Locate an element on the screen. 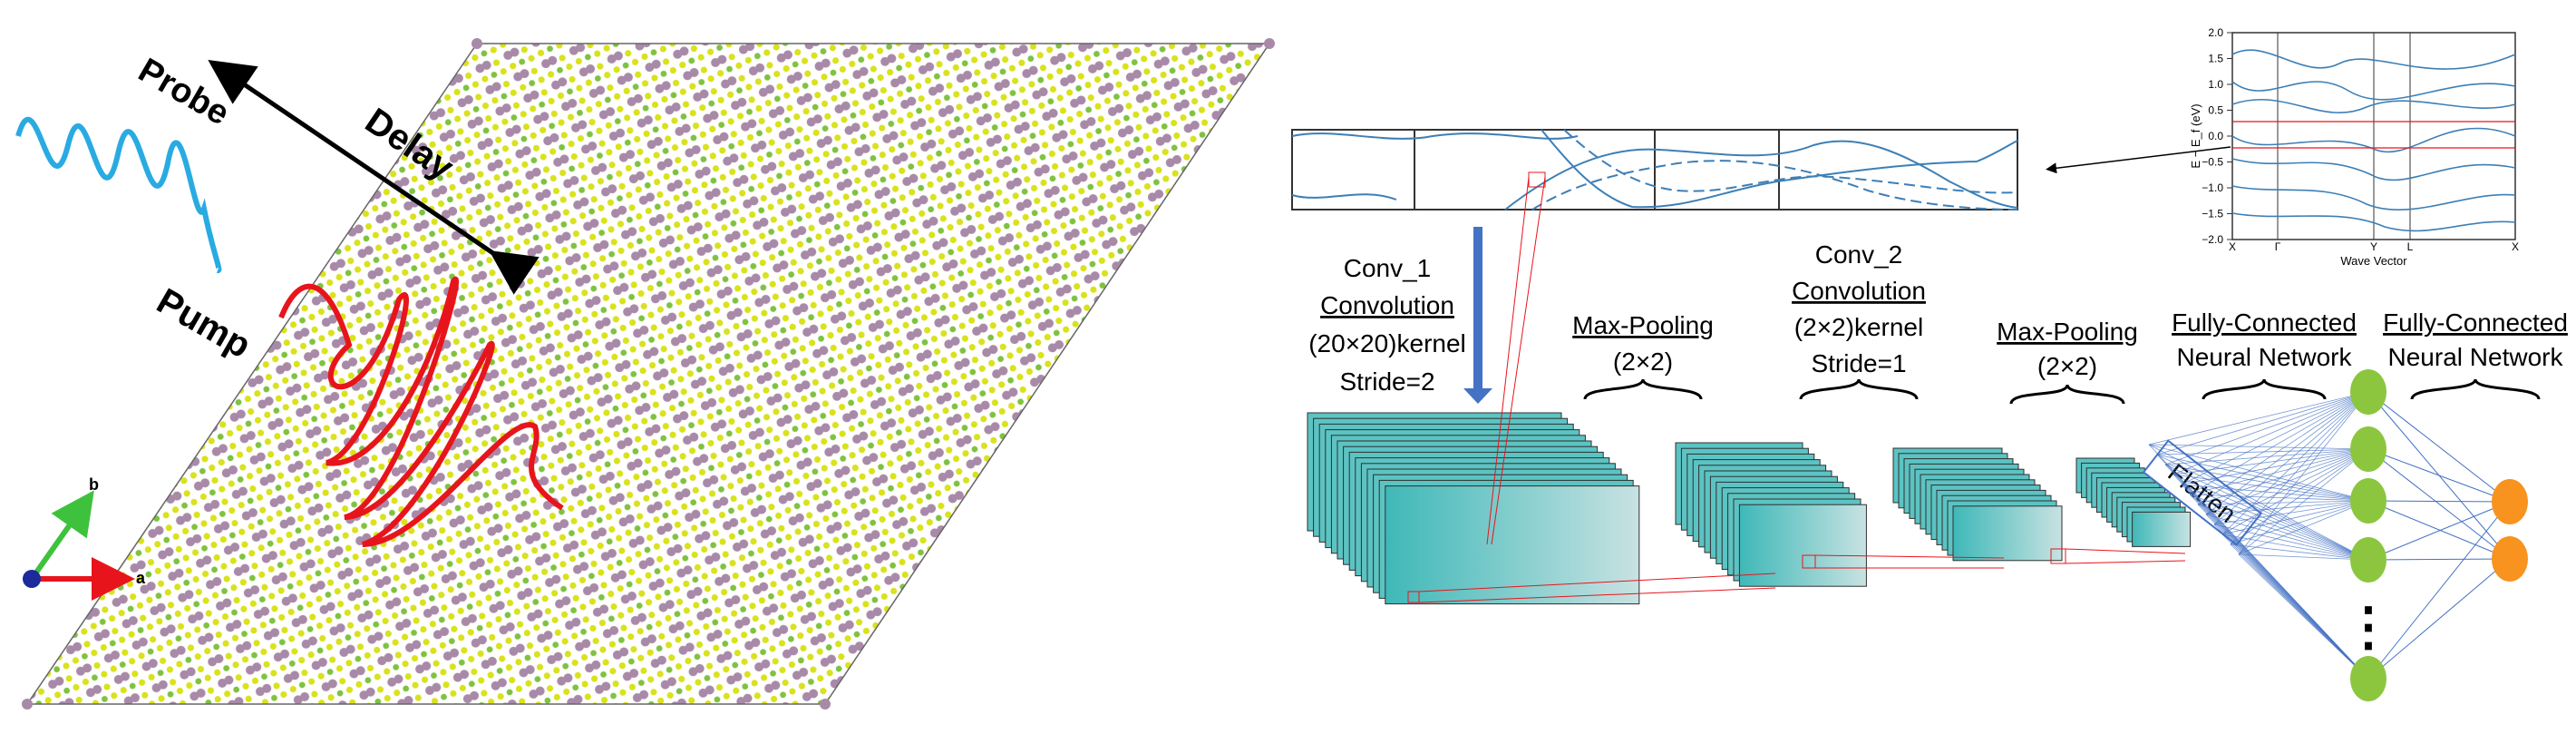  band-y-tick-label: 0.5 is located at coordinates (2215, 110).